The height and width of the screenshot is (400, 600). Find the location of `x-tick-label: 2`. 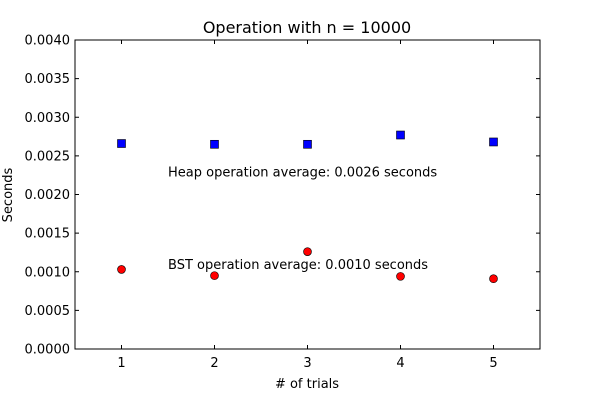

x-tick-label: 2 is located at coordinates (214, 363).